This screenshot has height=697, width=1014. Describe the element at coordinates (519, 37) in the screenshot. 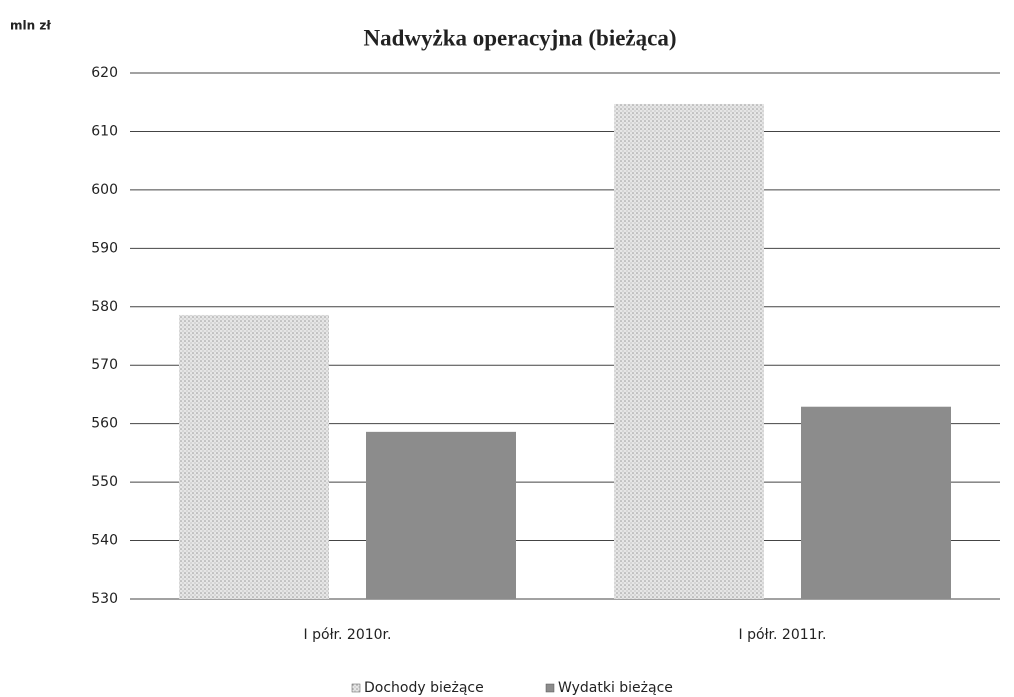

I see `chart-title: Nadwyżka operacyjna (bieżąca)` at that location.